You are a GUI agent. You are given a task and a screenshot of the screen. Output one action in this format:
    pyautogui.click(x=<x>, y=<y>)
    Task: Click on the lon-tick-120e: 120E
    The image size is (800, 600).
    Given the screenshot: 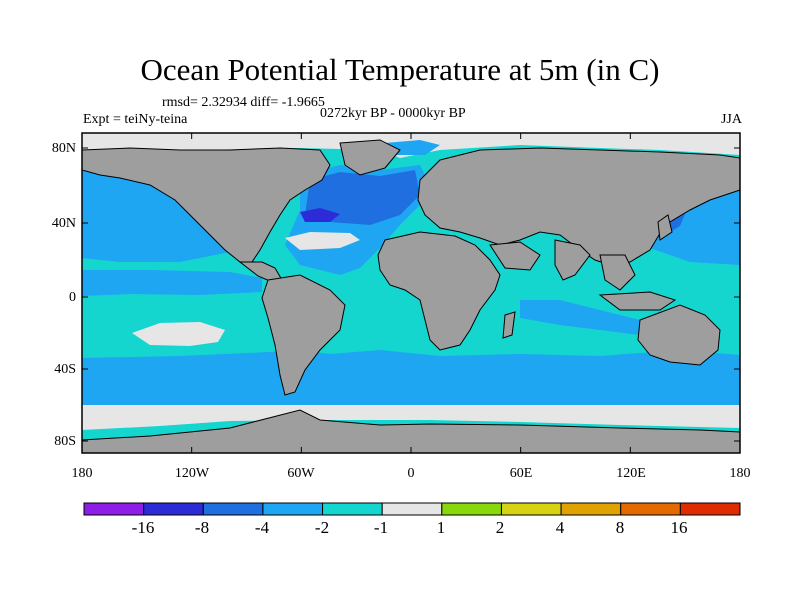 What is the action you would take?
    pyautogui.click(x=631, y=473)
    